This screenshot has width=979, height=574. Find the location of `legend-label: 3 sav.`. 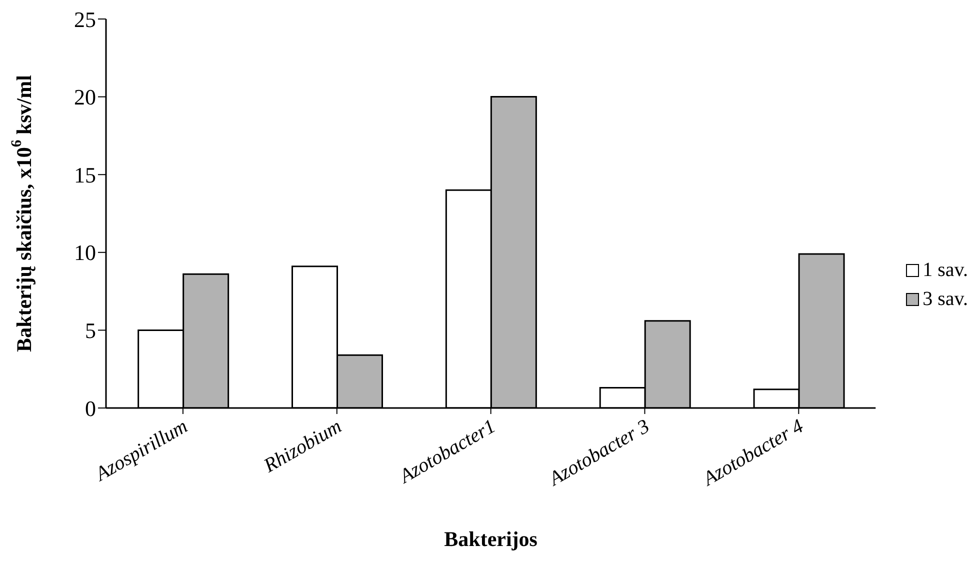

legend-label: 3 sav. is located at coordinates (945, 299).